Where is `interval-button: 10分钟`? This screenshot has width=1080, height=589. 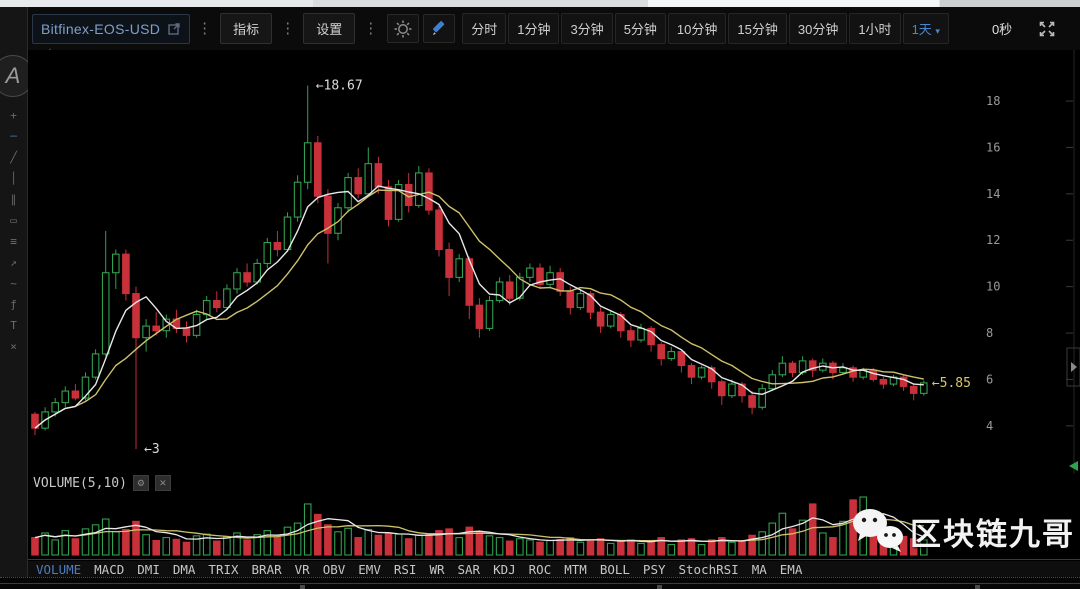 interval-button: 10分钟 is located at coordinates (697, 28).